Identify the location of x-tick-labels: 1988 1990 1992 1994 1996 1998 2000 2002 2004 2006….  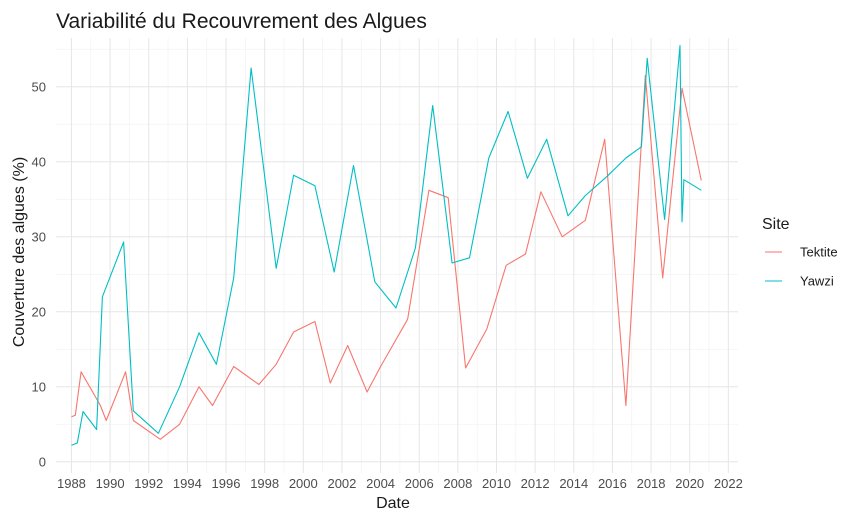
(400, 483).